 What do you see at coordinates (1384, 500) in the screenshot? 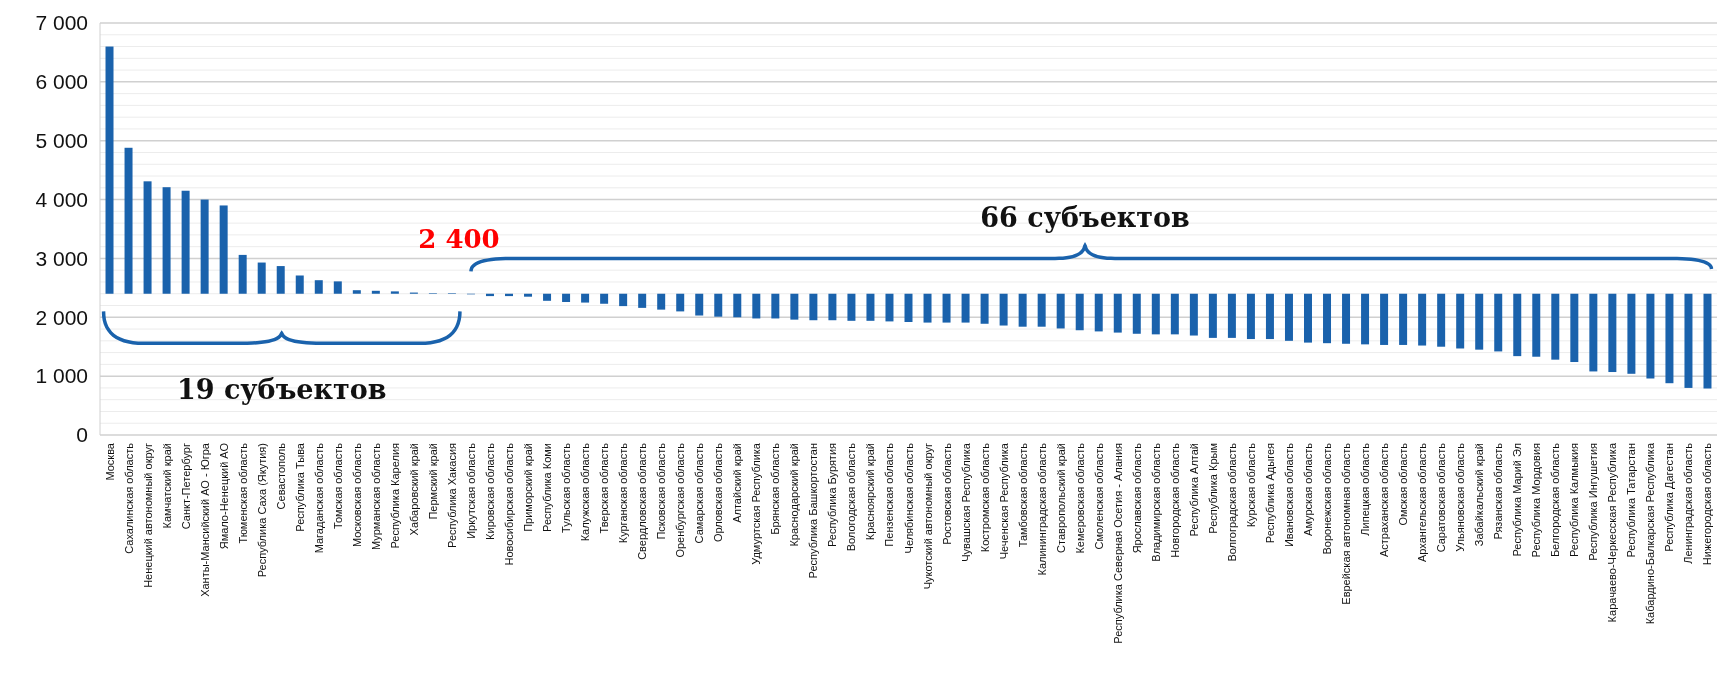
I see `x-tick-label: Астраханская область` at bounding box center [1384, 500].